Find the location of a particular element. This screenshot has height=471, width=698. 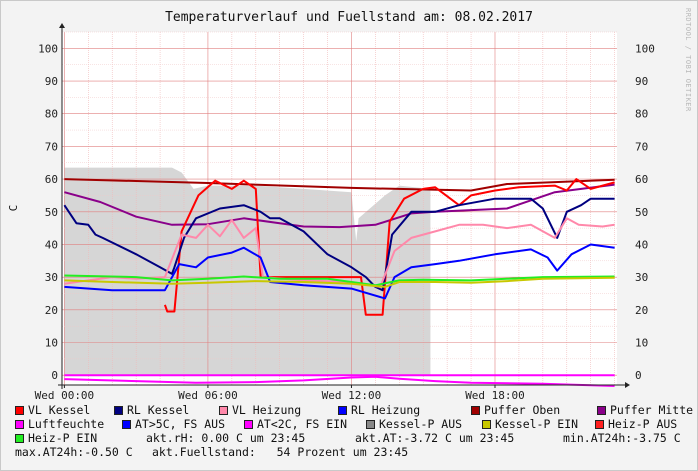

legend-item: Heiz-P EIN is located at coordinates (80, 438).